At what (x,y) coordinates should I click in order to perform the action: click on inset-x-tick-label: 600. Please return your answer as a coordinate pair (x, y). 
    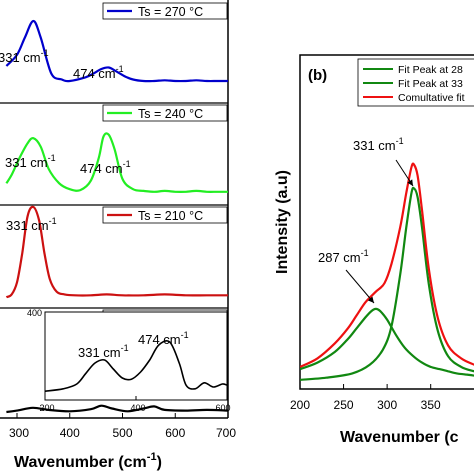
    Looking at the image, I should click on (222, 408).